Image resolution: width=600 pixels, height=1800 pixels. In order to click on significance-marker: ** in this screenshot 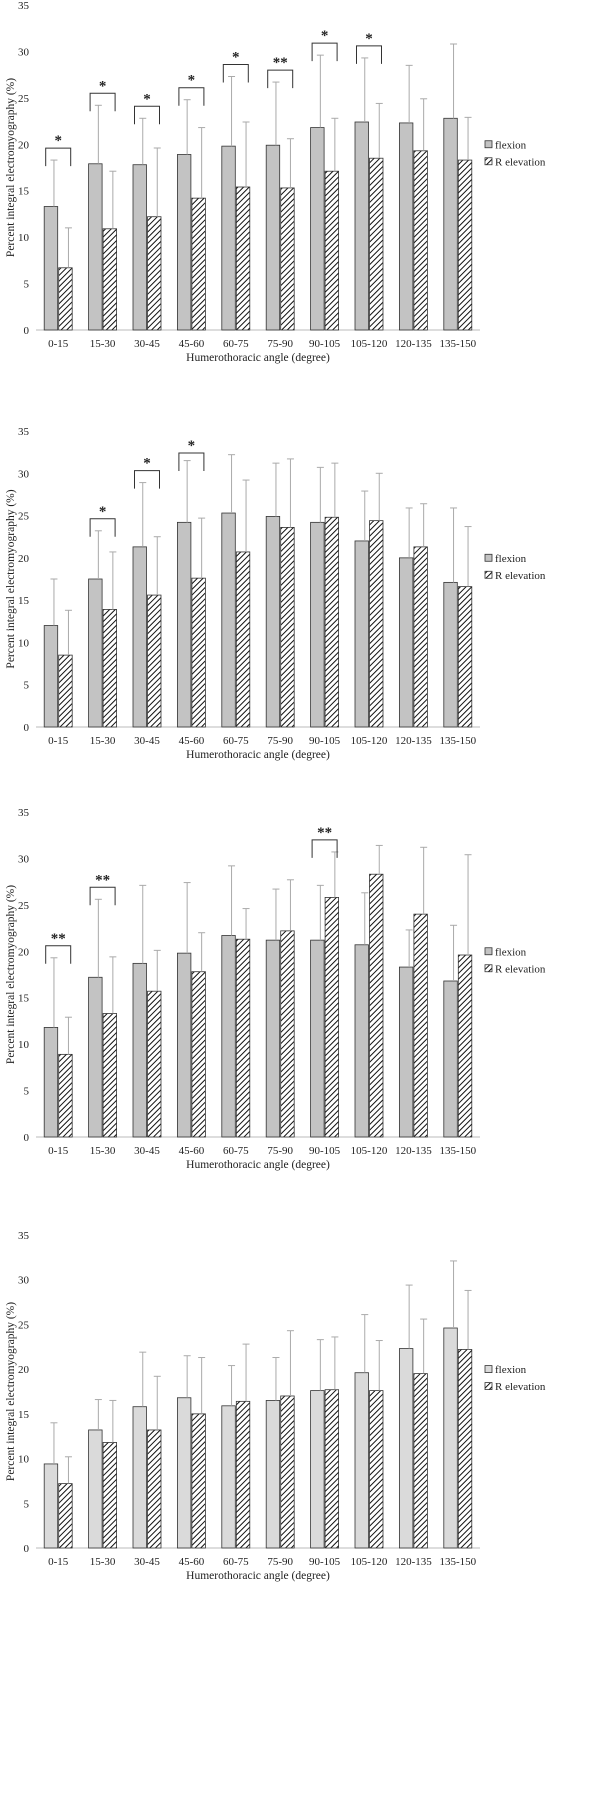, I will do `click(324, 833)`.